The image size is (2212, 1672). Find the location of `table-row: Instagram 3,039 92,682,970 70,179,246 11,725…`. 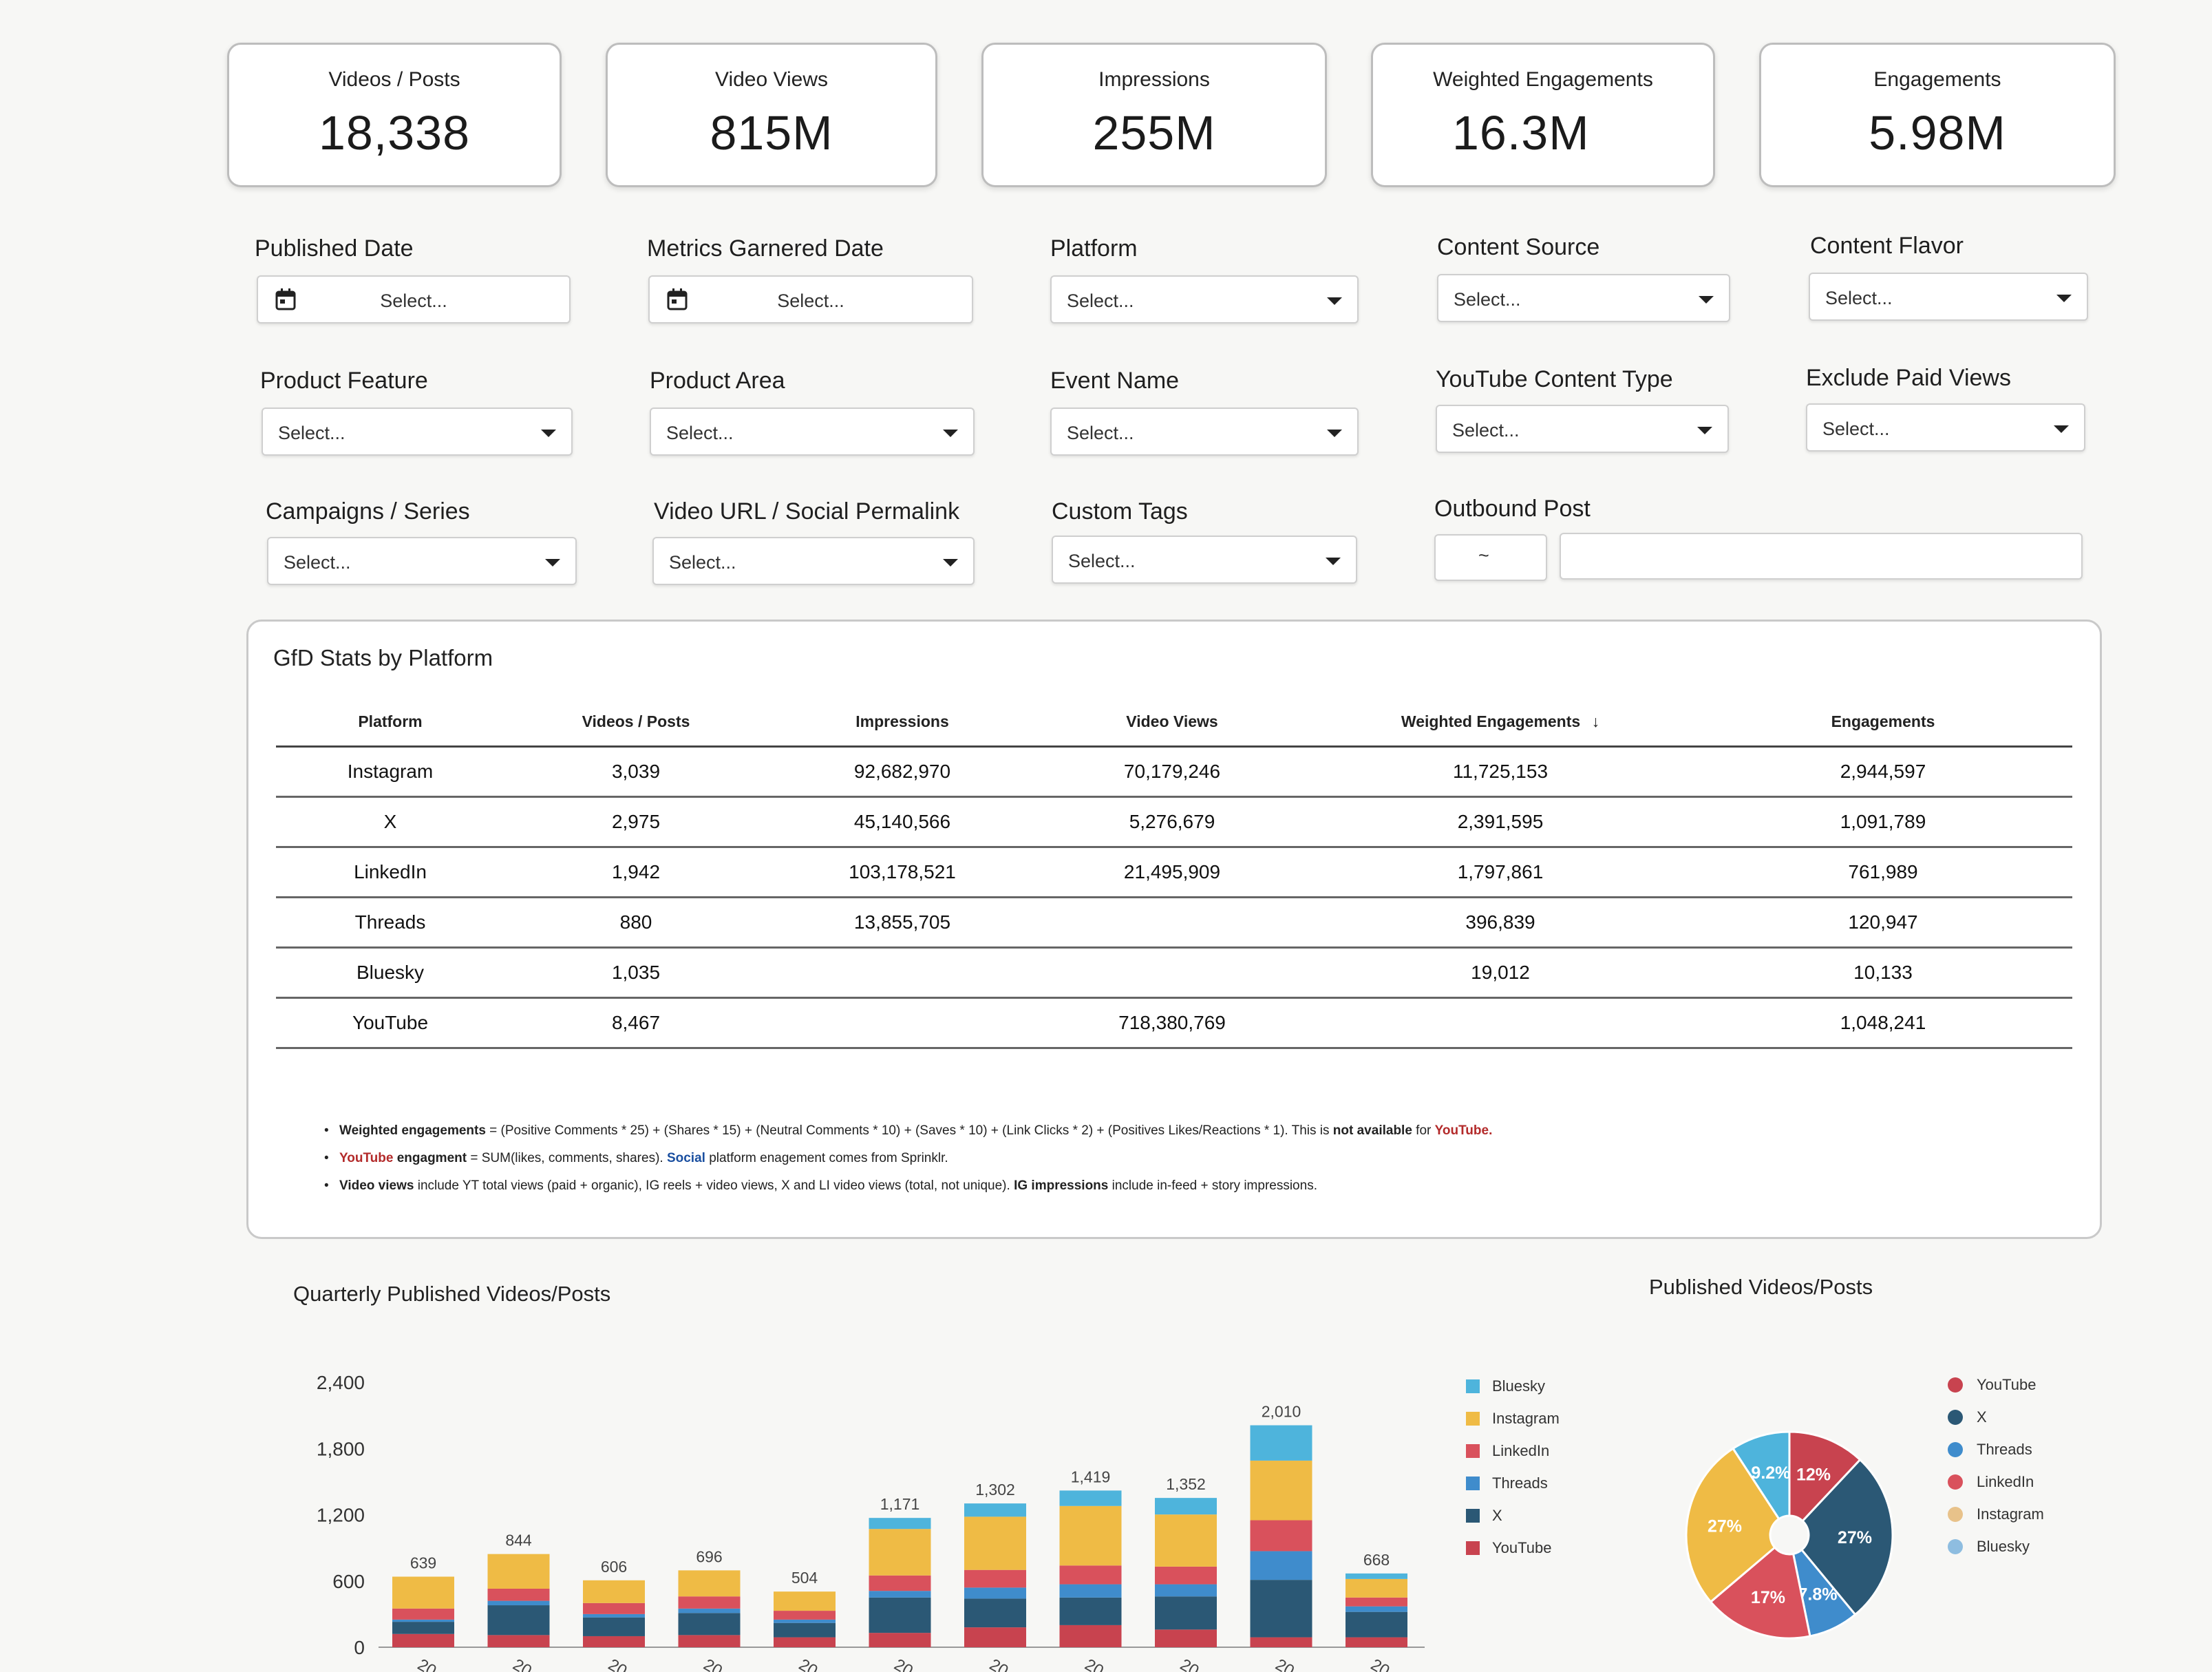

table-row: Instagram 3,039 92,682,970 70,179,246 11,725… is located at coordinates (1174, 772).